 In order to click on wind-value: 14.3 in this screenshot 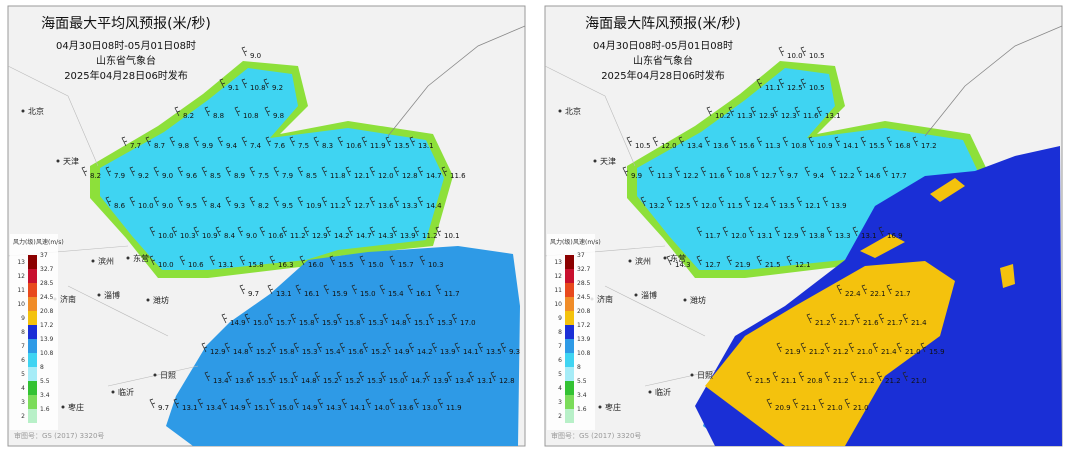, I will do `click(683, 265)`.